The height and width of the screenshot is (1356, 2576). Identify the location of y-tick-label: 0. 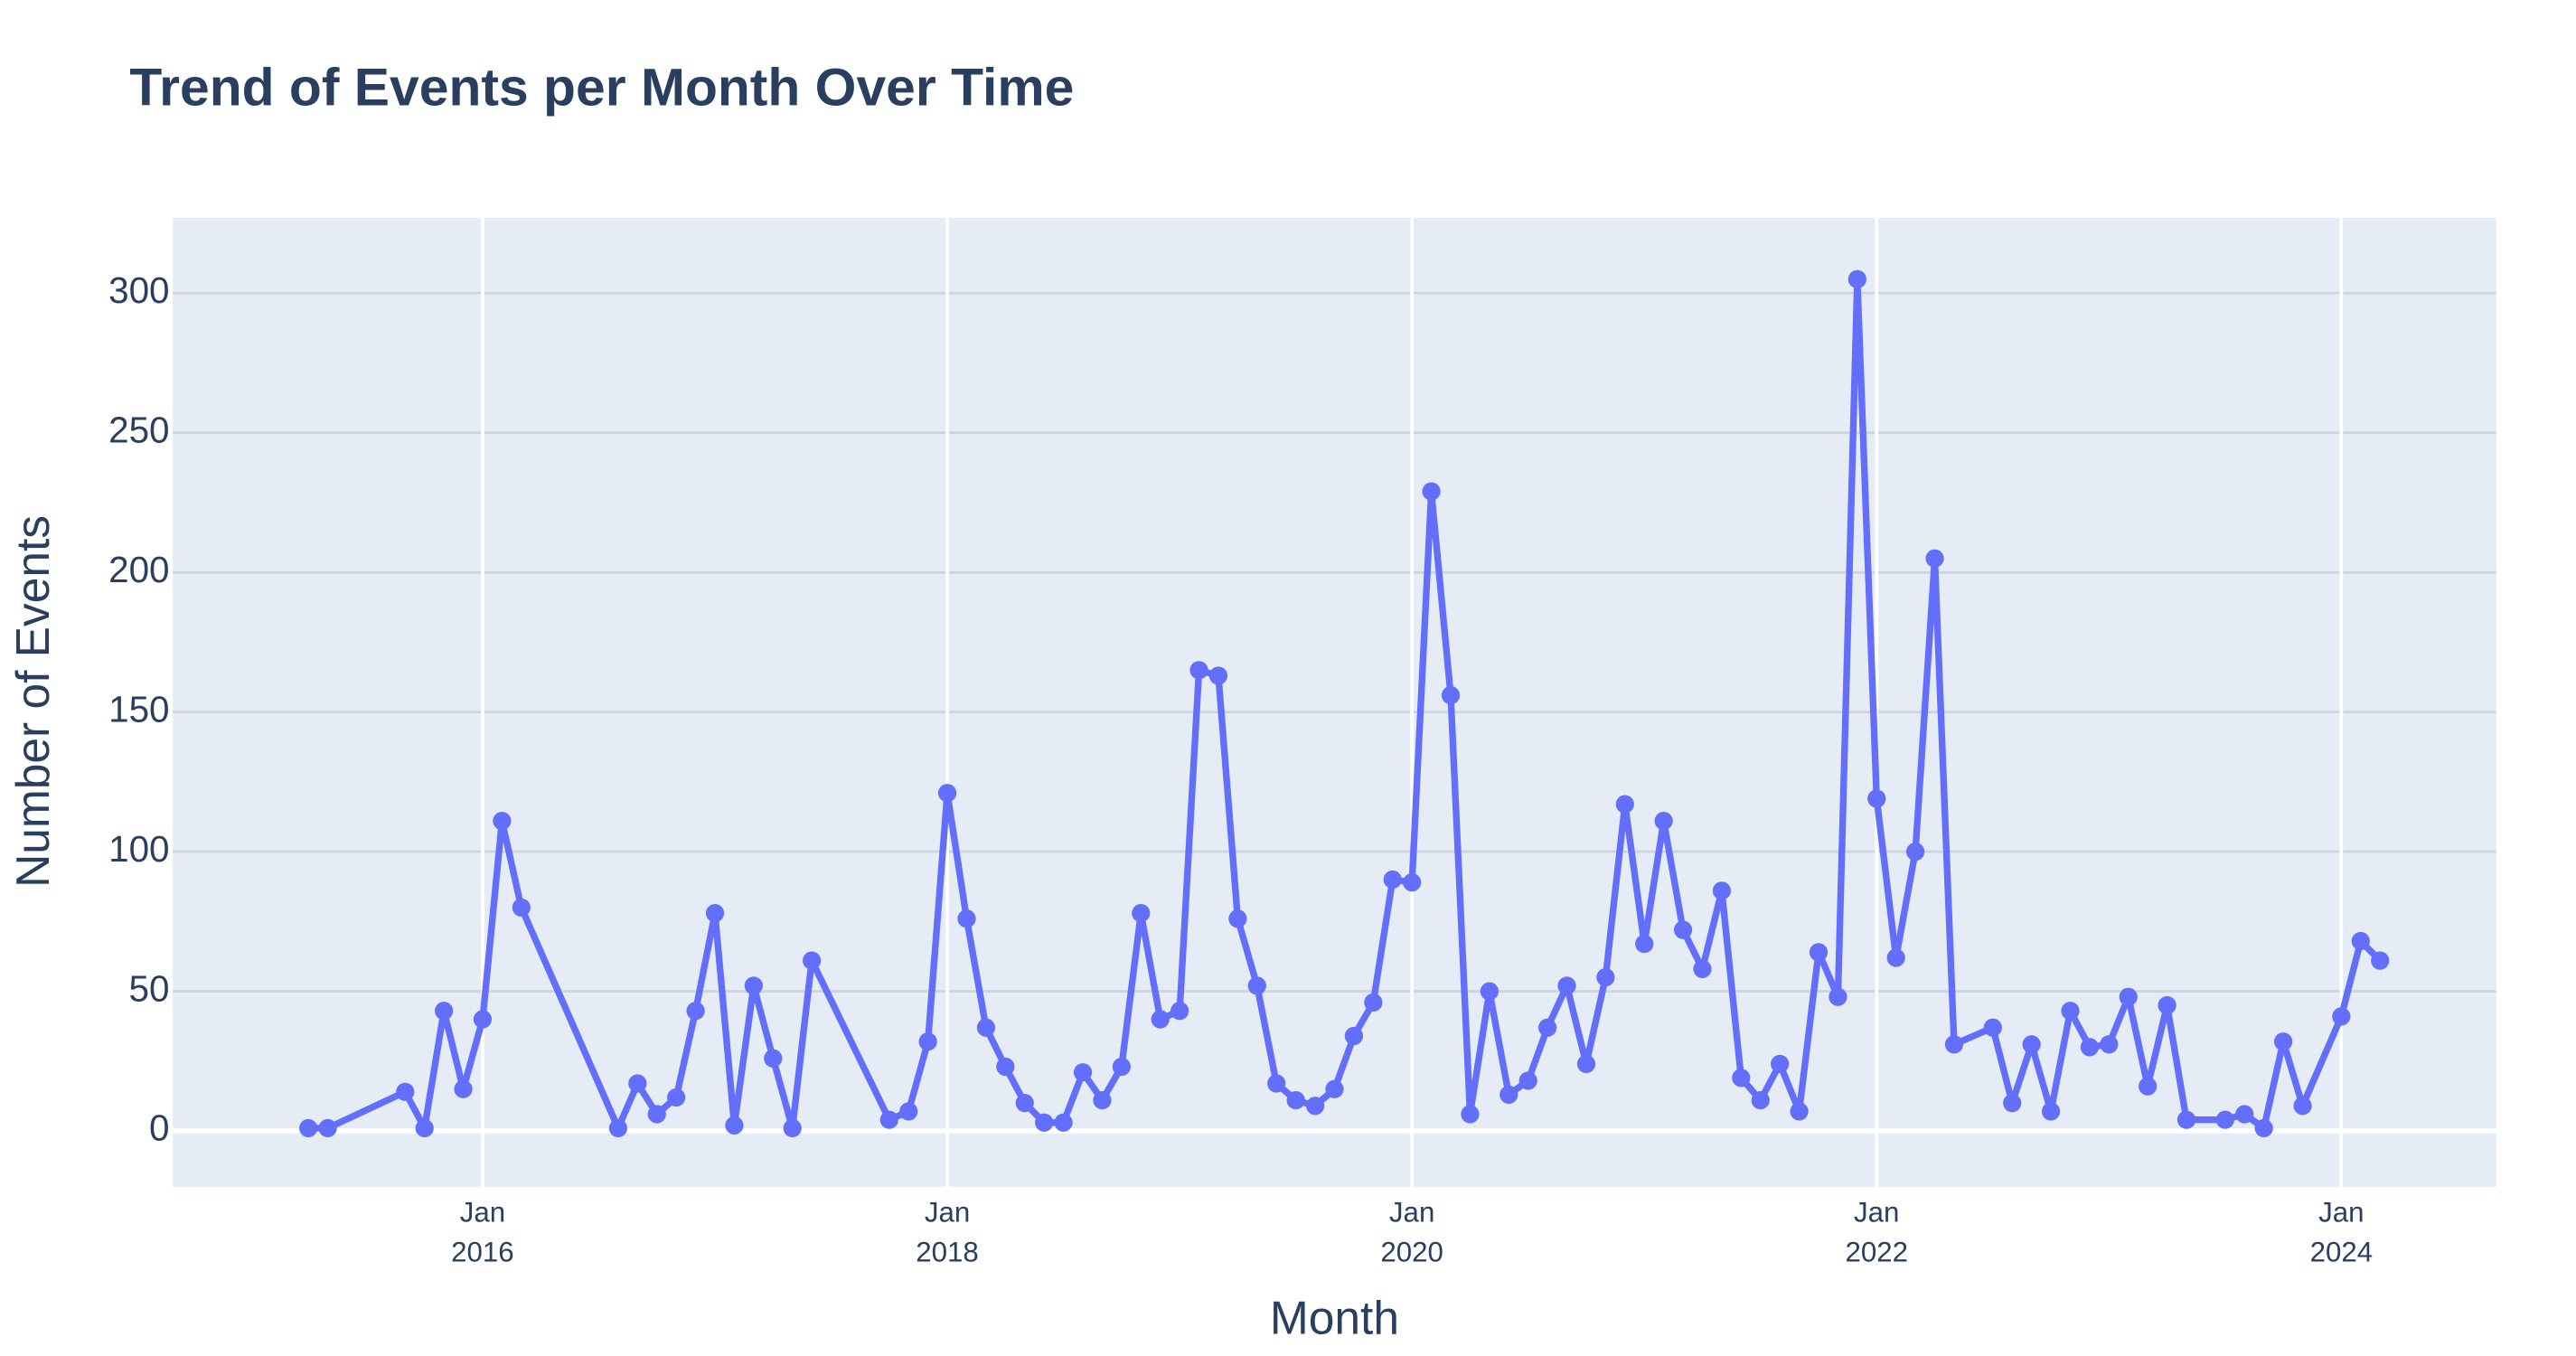
(160, 1128).